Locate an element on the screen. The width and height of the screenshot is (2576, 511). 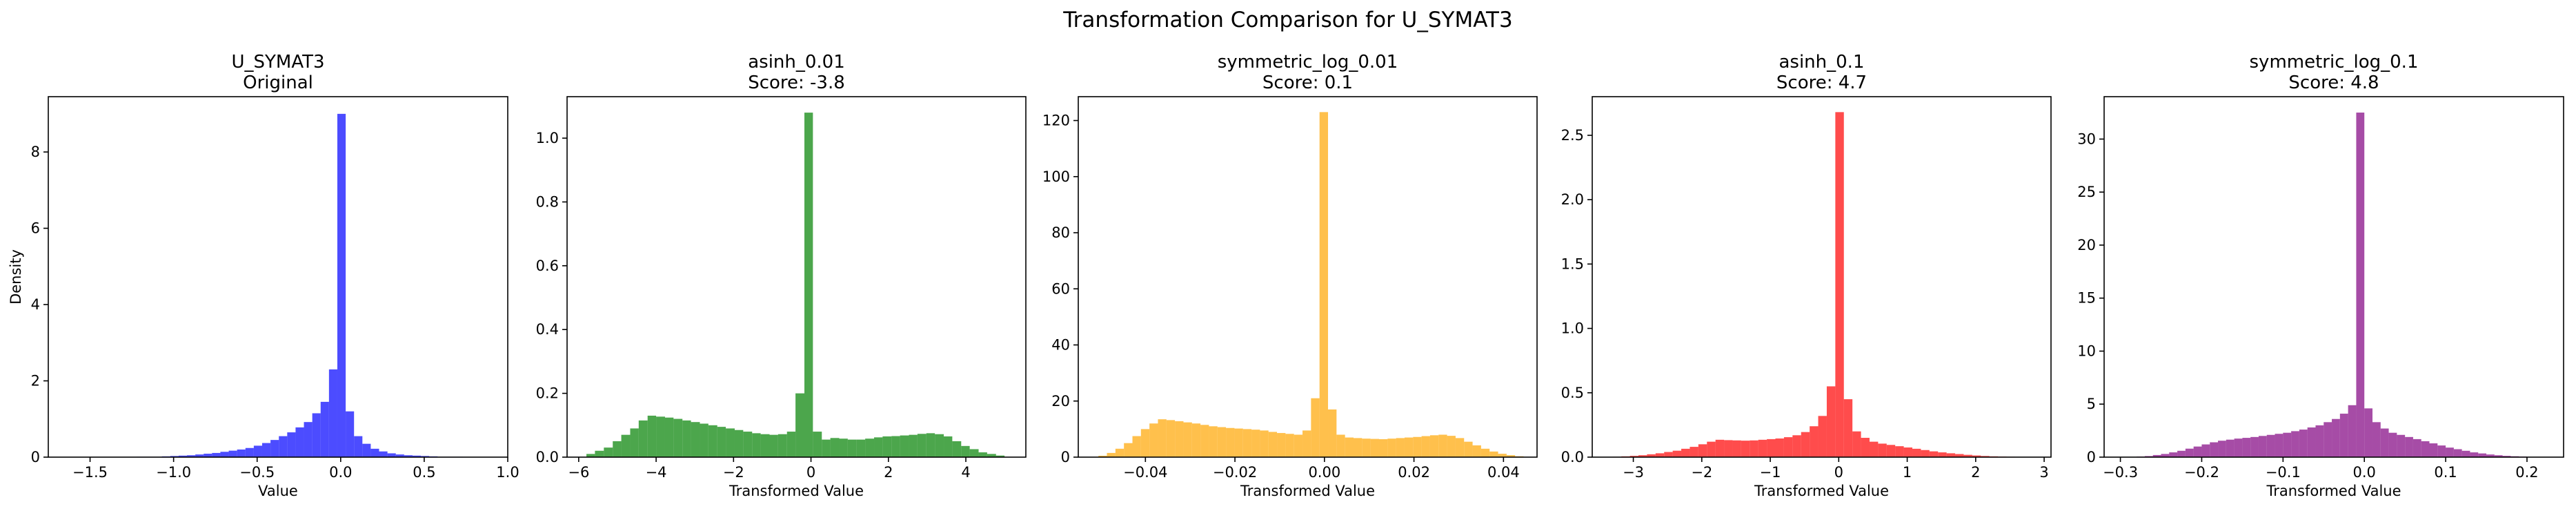
x-tick-label: 1 is located at coordinates (1907, 472).